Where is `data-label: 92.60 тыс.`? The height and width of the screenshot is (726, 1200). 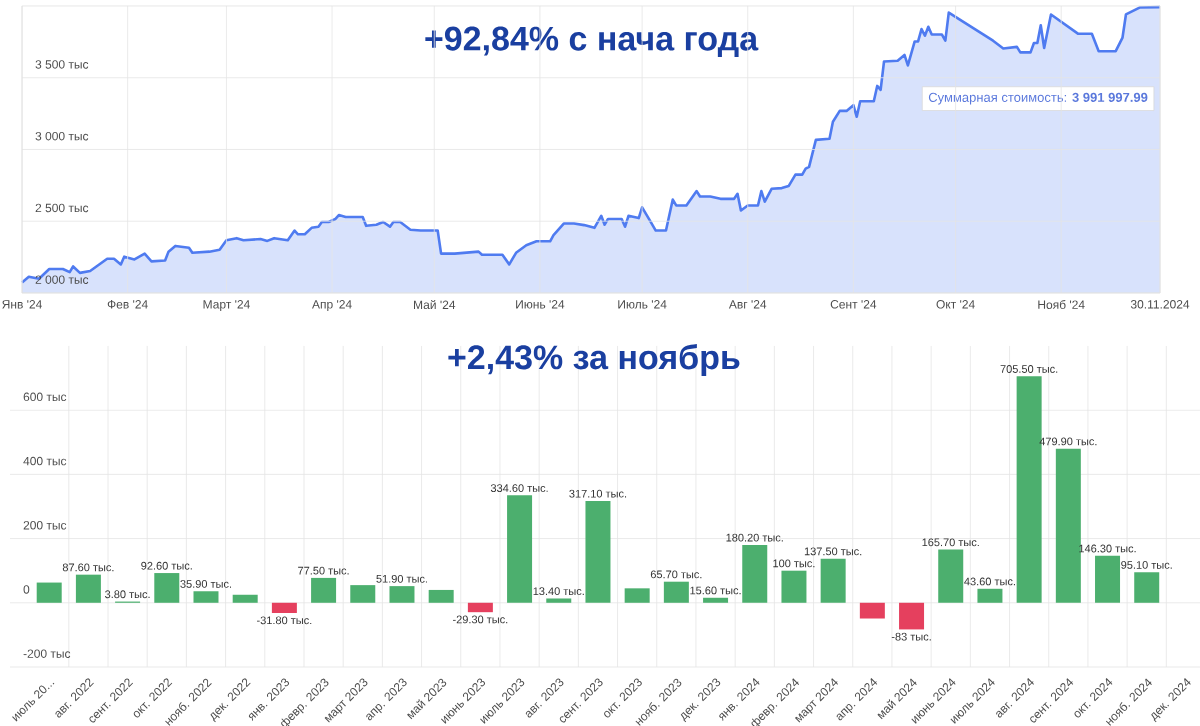 data-label: 92.60 тыс. is located at coordinates (166, 565).